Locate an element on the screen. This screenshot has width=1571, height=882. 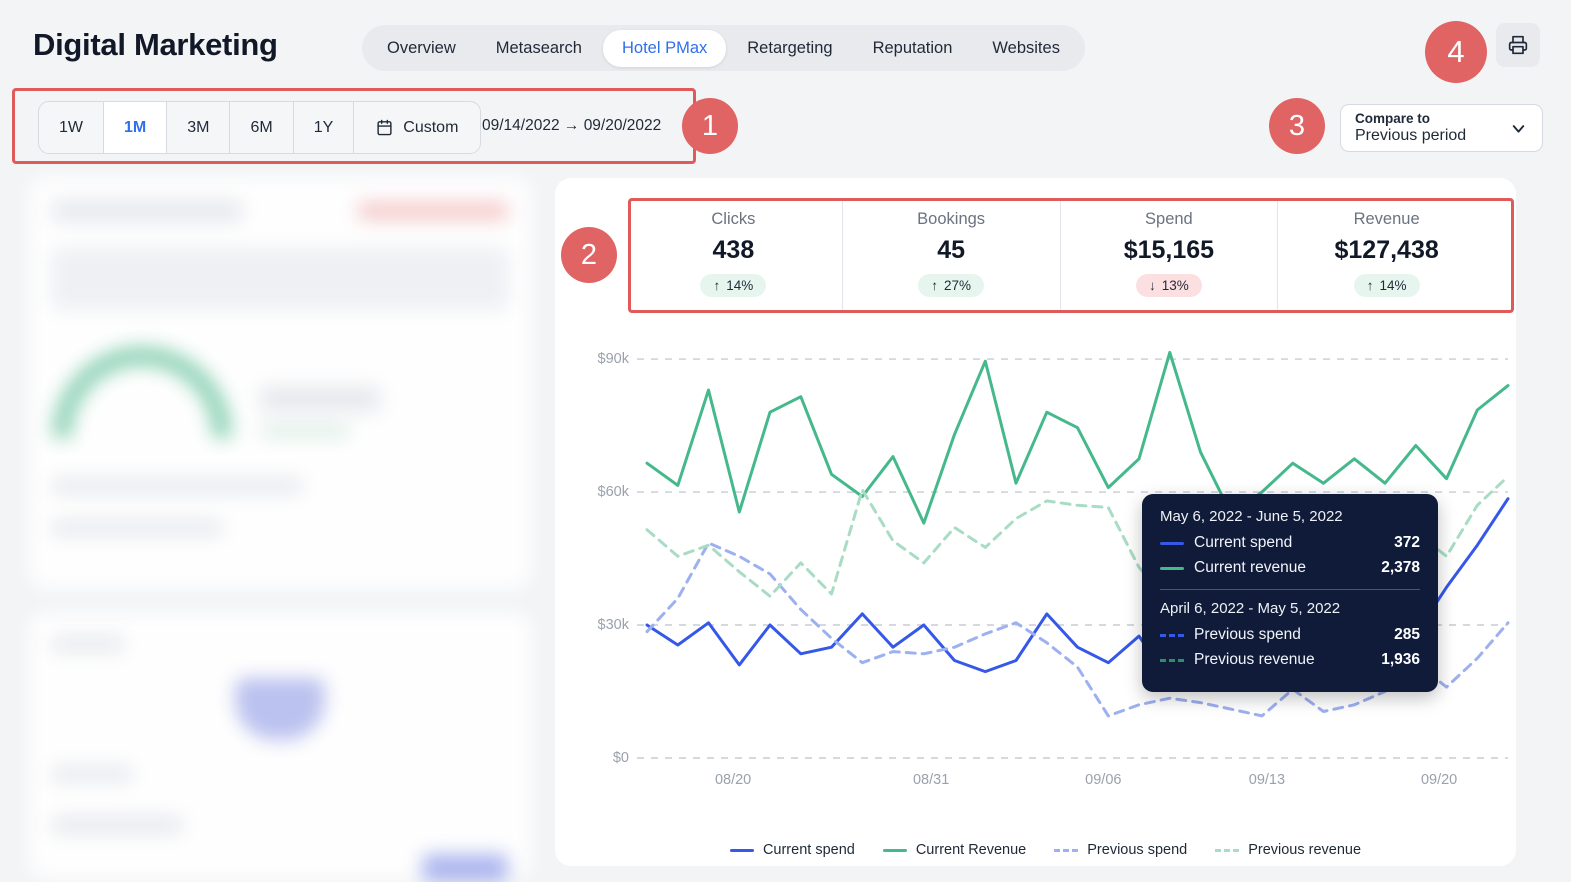
kpi-label: Revenue is located at coordinates (1386, 219).